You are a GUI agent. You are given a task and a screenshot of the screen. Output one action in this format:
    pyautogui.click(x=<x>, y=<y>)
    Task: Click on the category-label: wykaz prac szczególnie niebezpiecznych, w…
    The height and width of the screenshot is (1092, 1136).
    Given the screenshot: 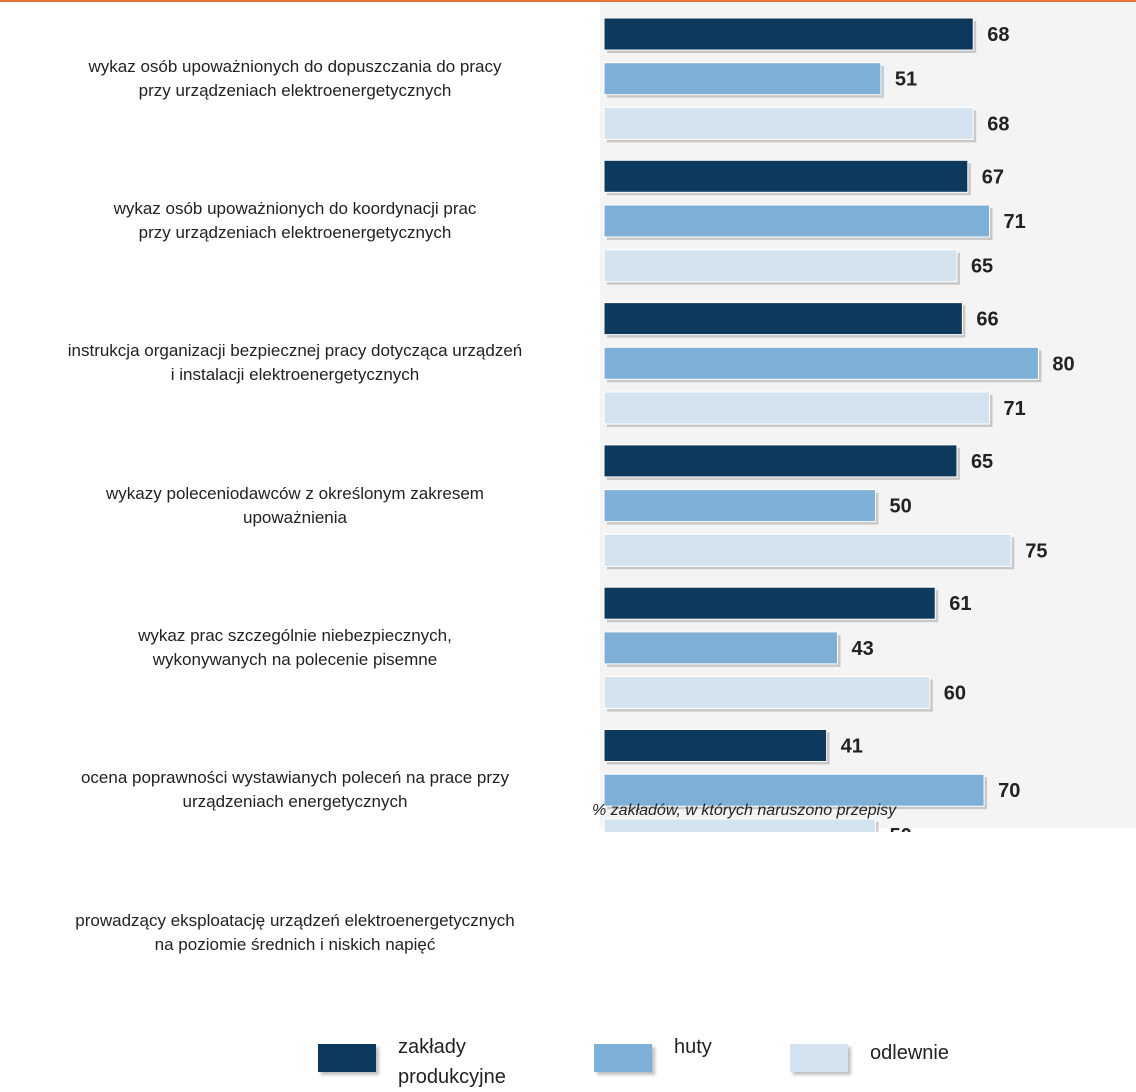 What is the action you would take?
    pyautogui.click(x=295, y=648)
    